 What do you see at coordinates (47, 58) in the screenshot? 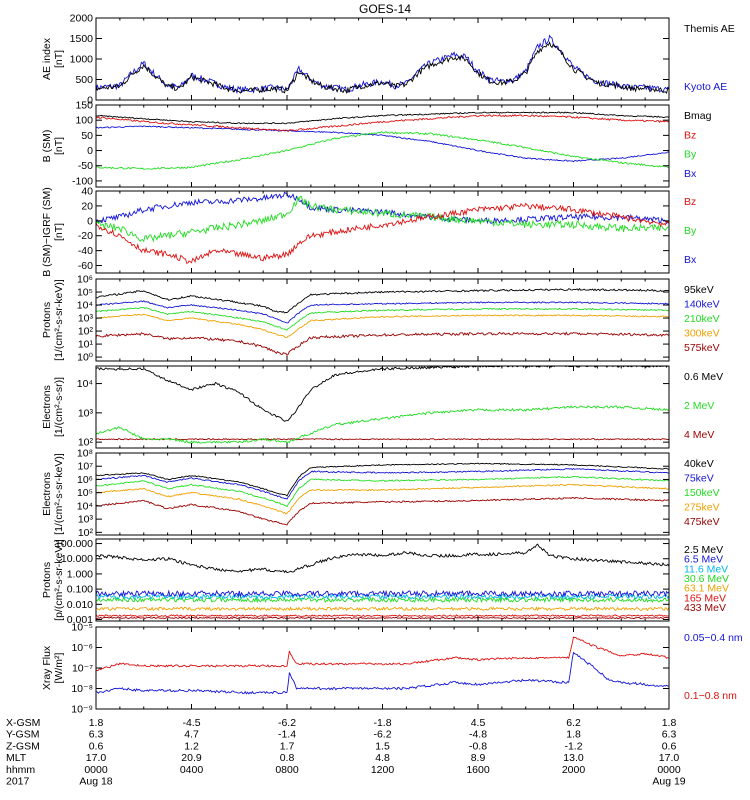
I see `y-axis-label: AE index` at bounding box center [47, 58].